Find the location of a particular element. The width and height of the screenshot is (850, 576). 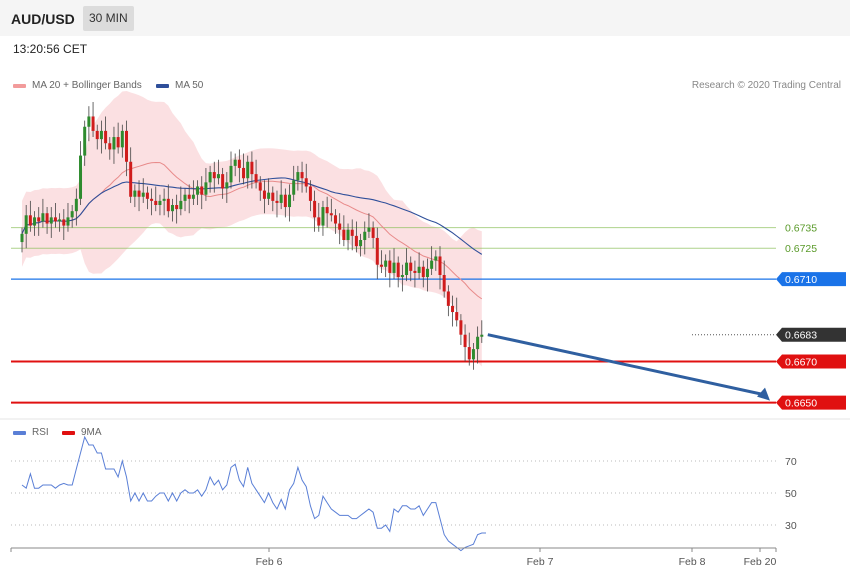

timeframe-badge: 30 MIN is located at coordinates (108, 18).